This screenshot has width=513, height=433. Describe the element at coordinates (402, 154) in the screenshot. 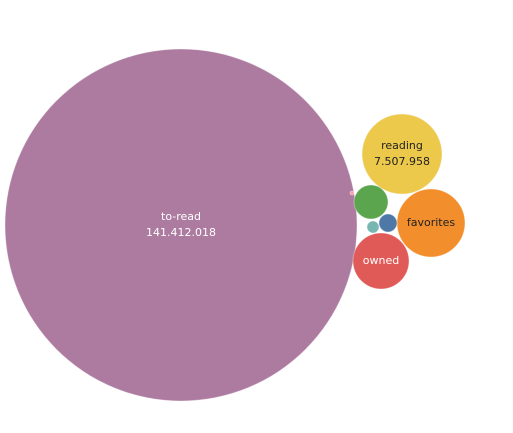

I see `bubble-reading` at that location.